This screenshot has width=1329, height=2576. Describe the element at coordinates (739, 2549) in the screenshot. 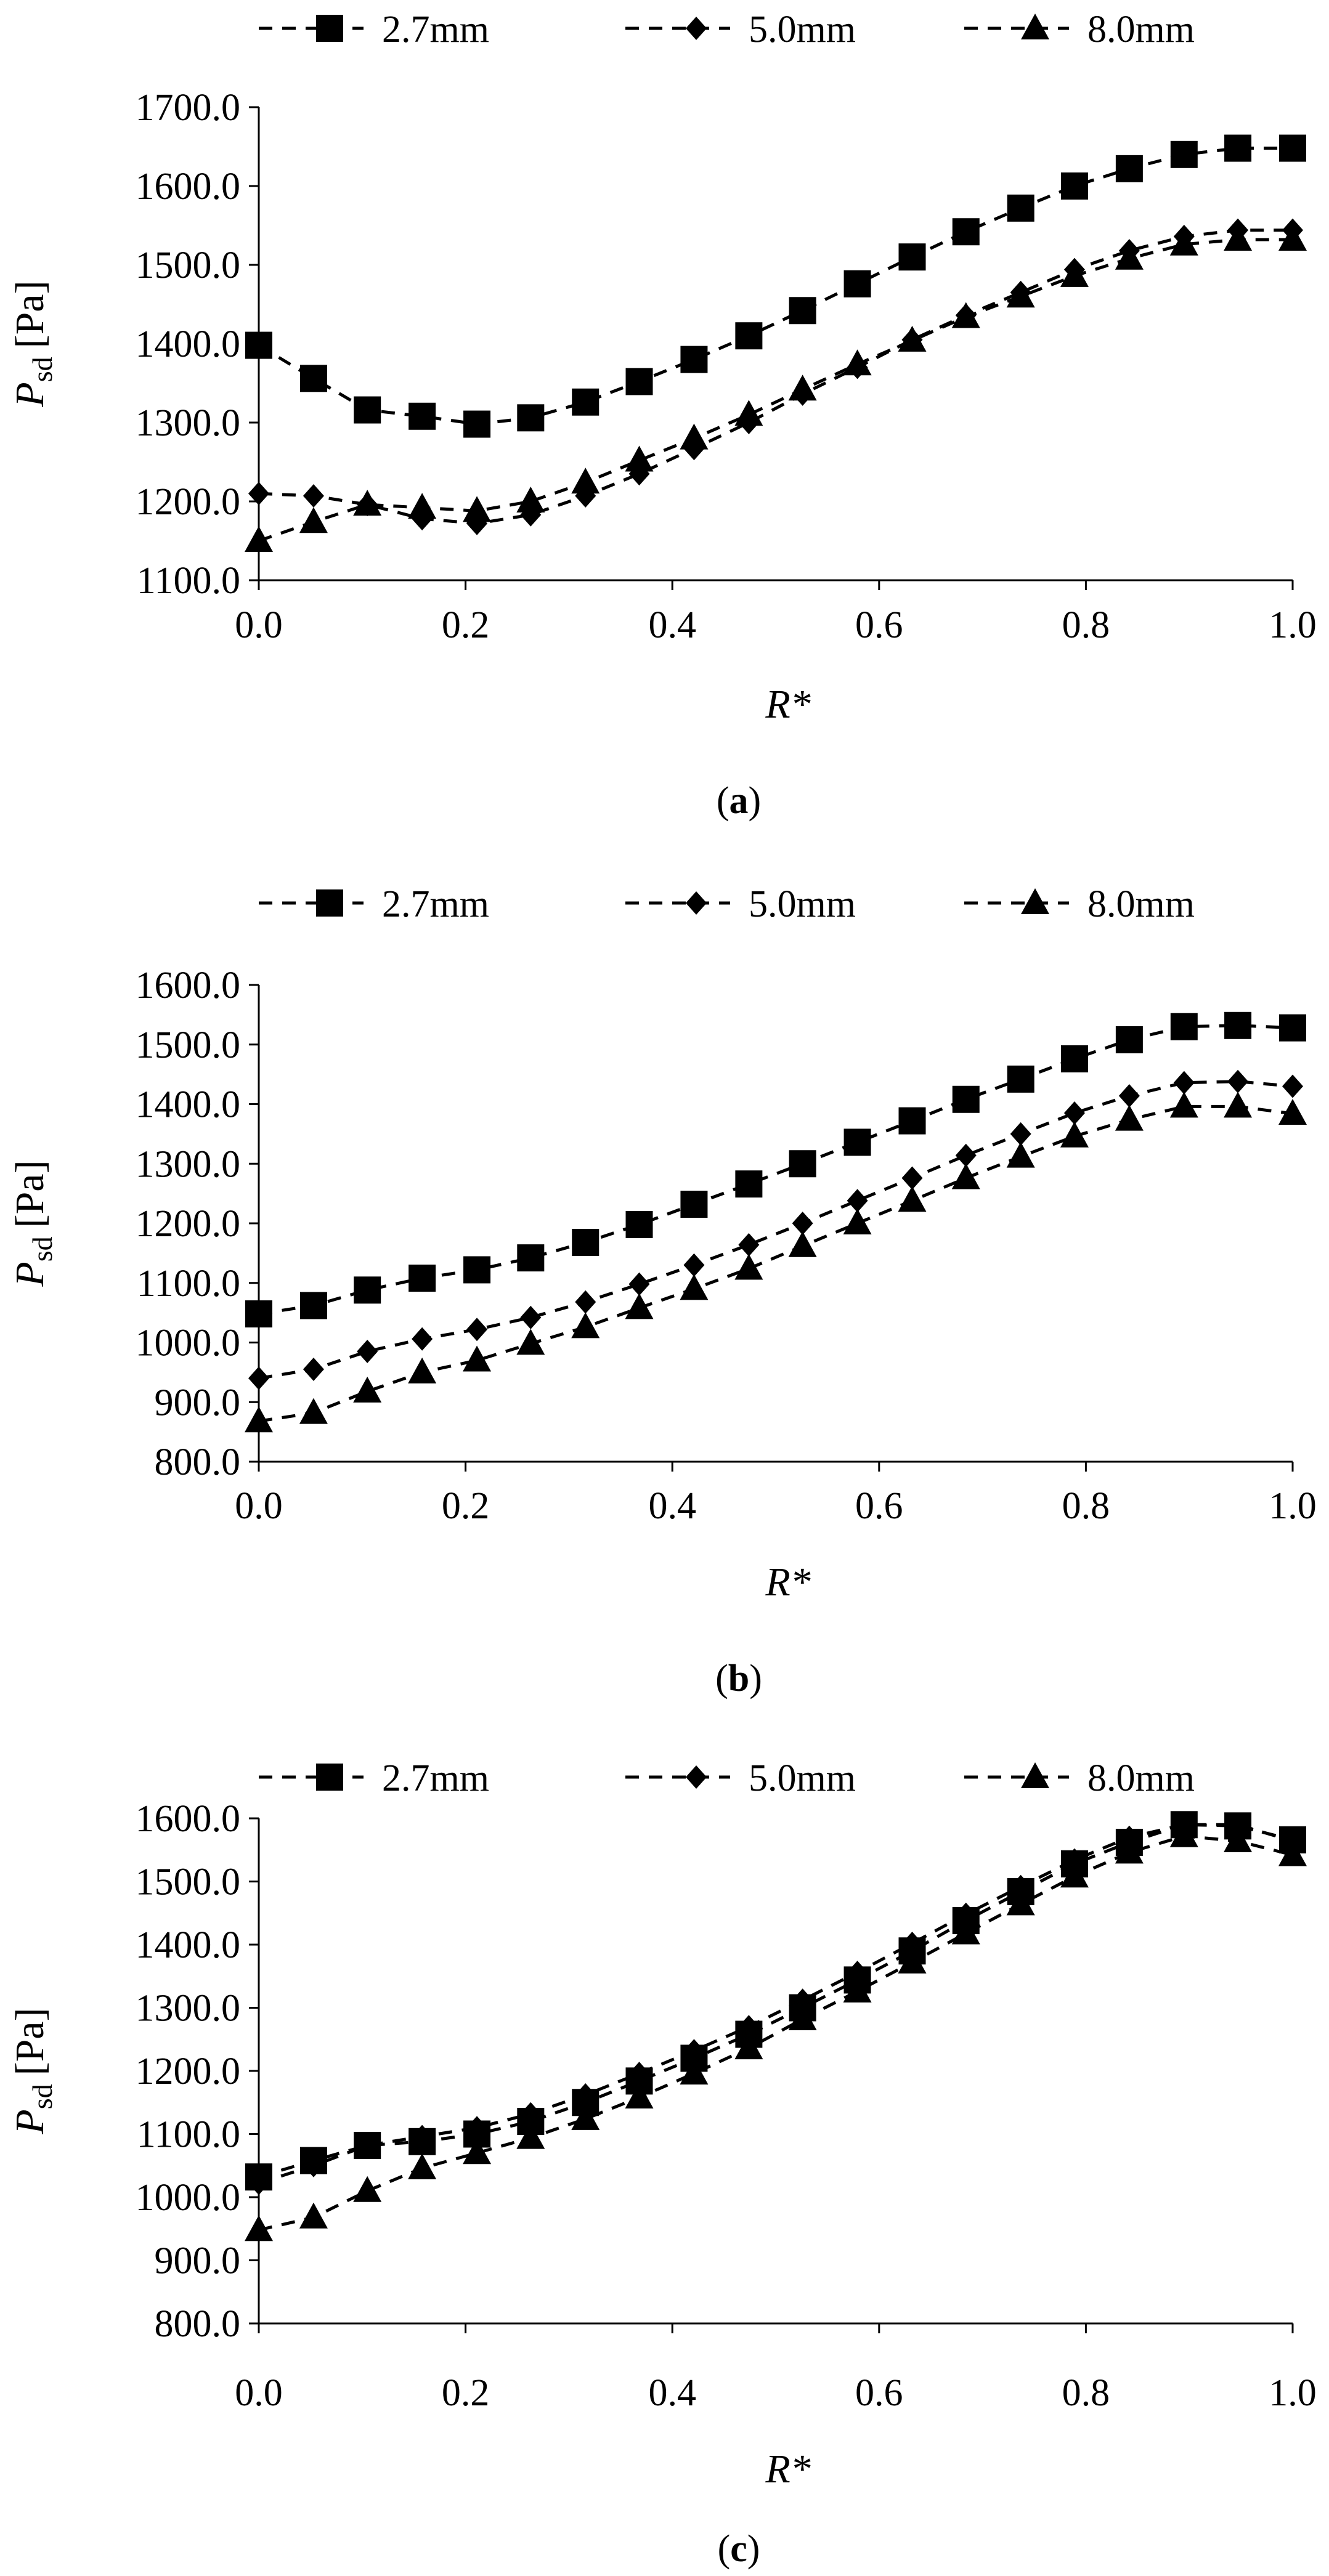

I see `subfigure-label: (c)` at that location.